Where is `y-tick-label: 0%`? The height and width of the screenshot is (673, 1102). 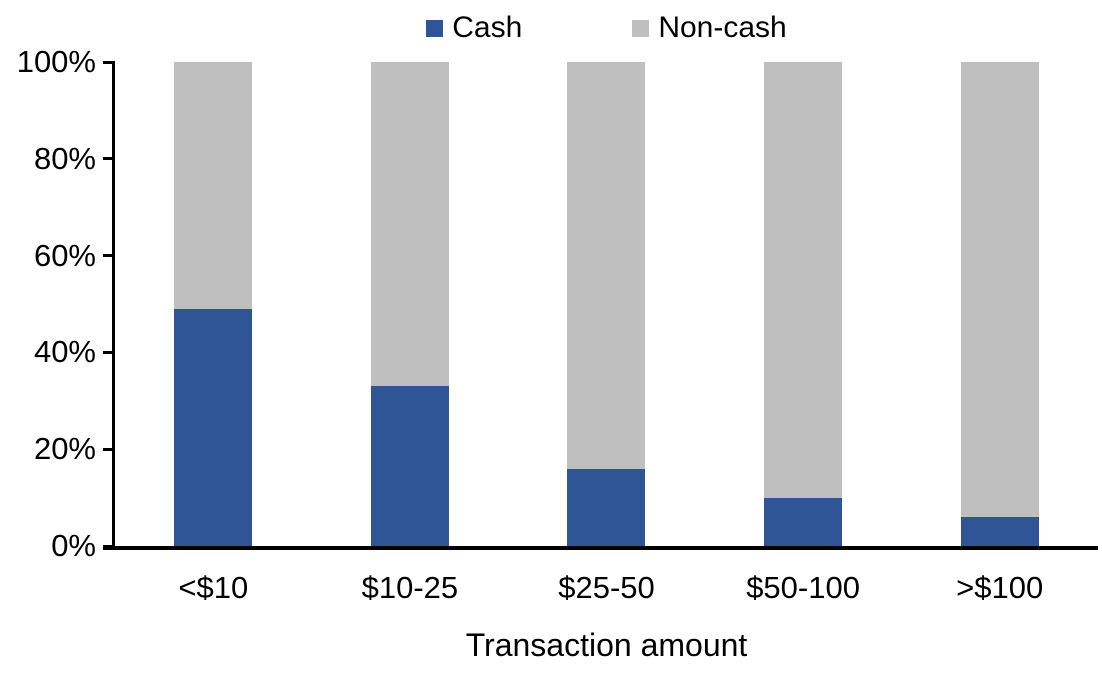
y-tick-label: 0% is located at coordinates (73, 545).